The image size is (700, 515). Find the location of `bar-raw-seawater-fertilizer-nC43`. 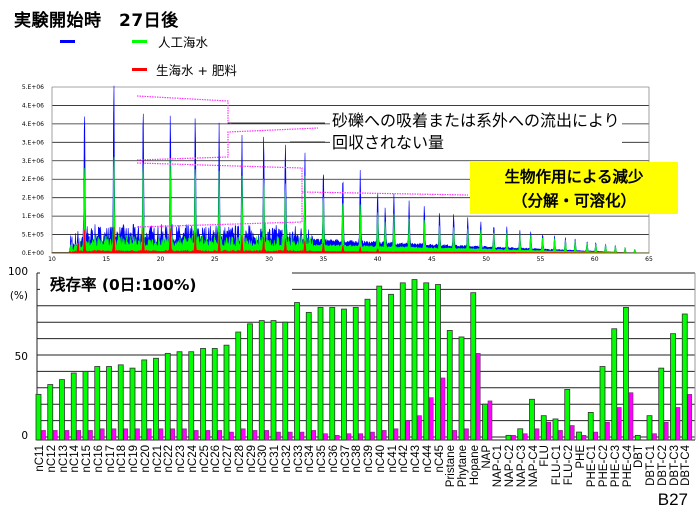

bar-raw-seawater-fertilizer-nC43 is located at coordinates (419, 428).